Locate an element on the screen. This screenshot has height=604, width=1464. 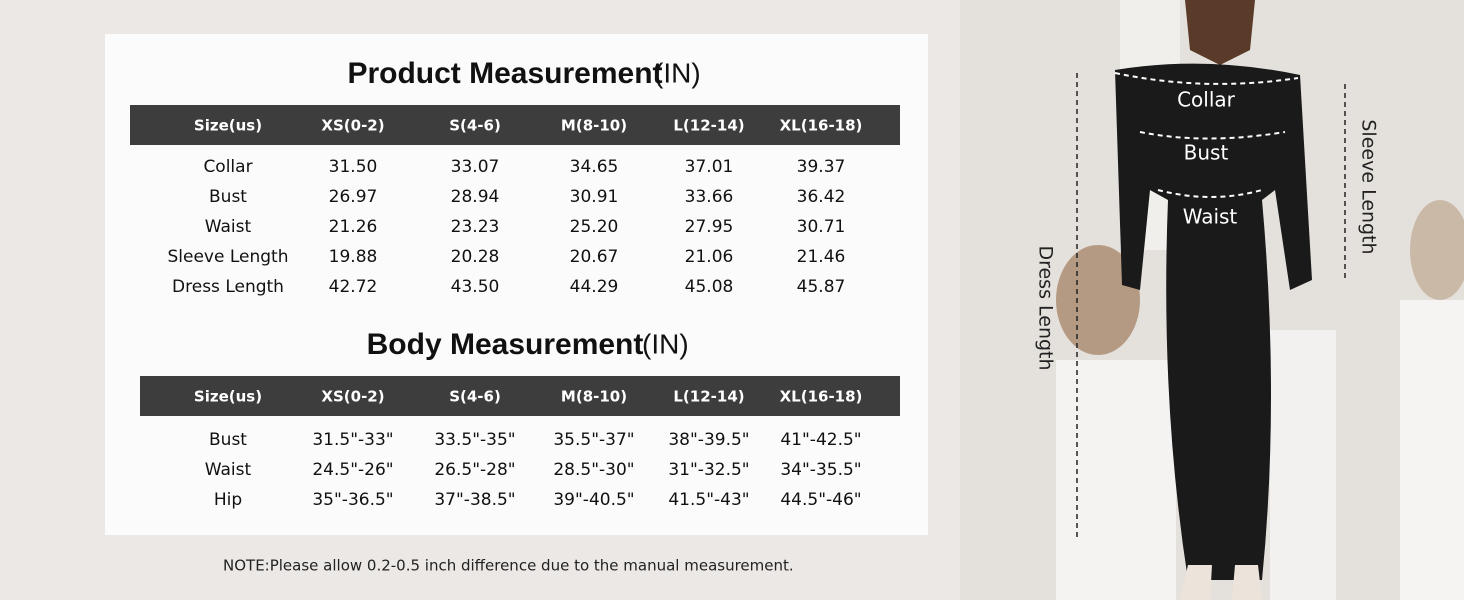
collar-label: Collar is located at coordinates (1206, 100).